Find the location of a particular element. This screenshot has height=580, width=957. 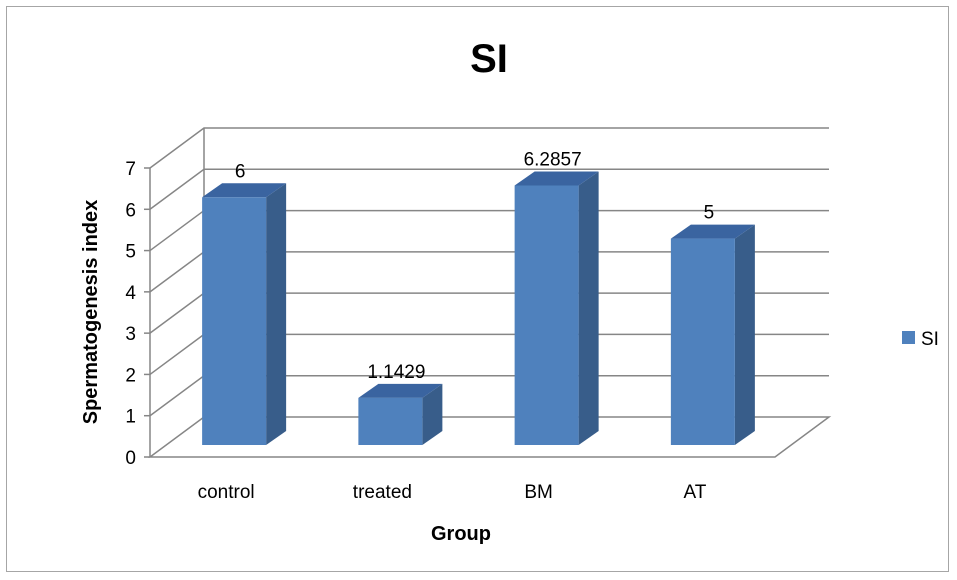

x-tick-label: AT is located at coordinates (694, 492).